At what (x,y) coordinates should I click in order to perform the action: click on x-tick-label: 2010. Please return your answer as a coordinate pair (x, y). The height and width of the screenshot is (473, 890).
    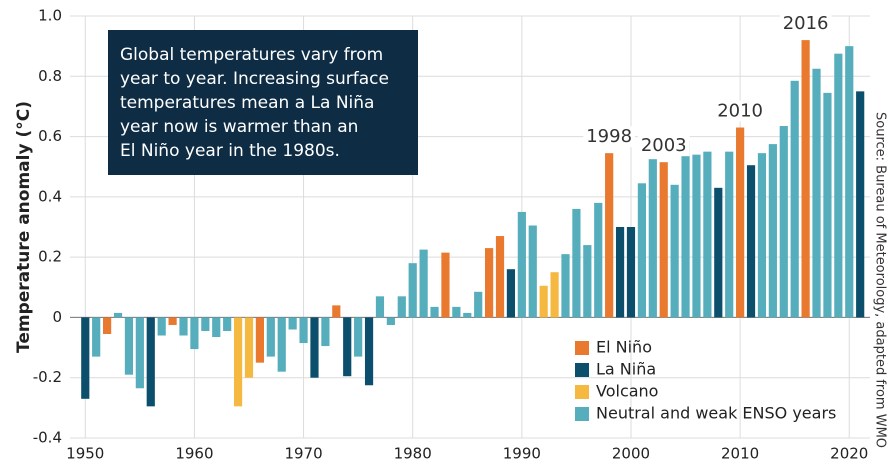
    Looking at the image, I should click on (740, 454).